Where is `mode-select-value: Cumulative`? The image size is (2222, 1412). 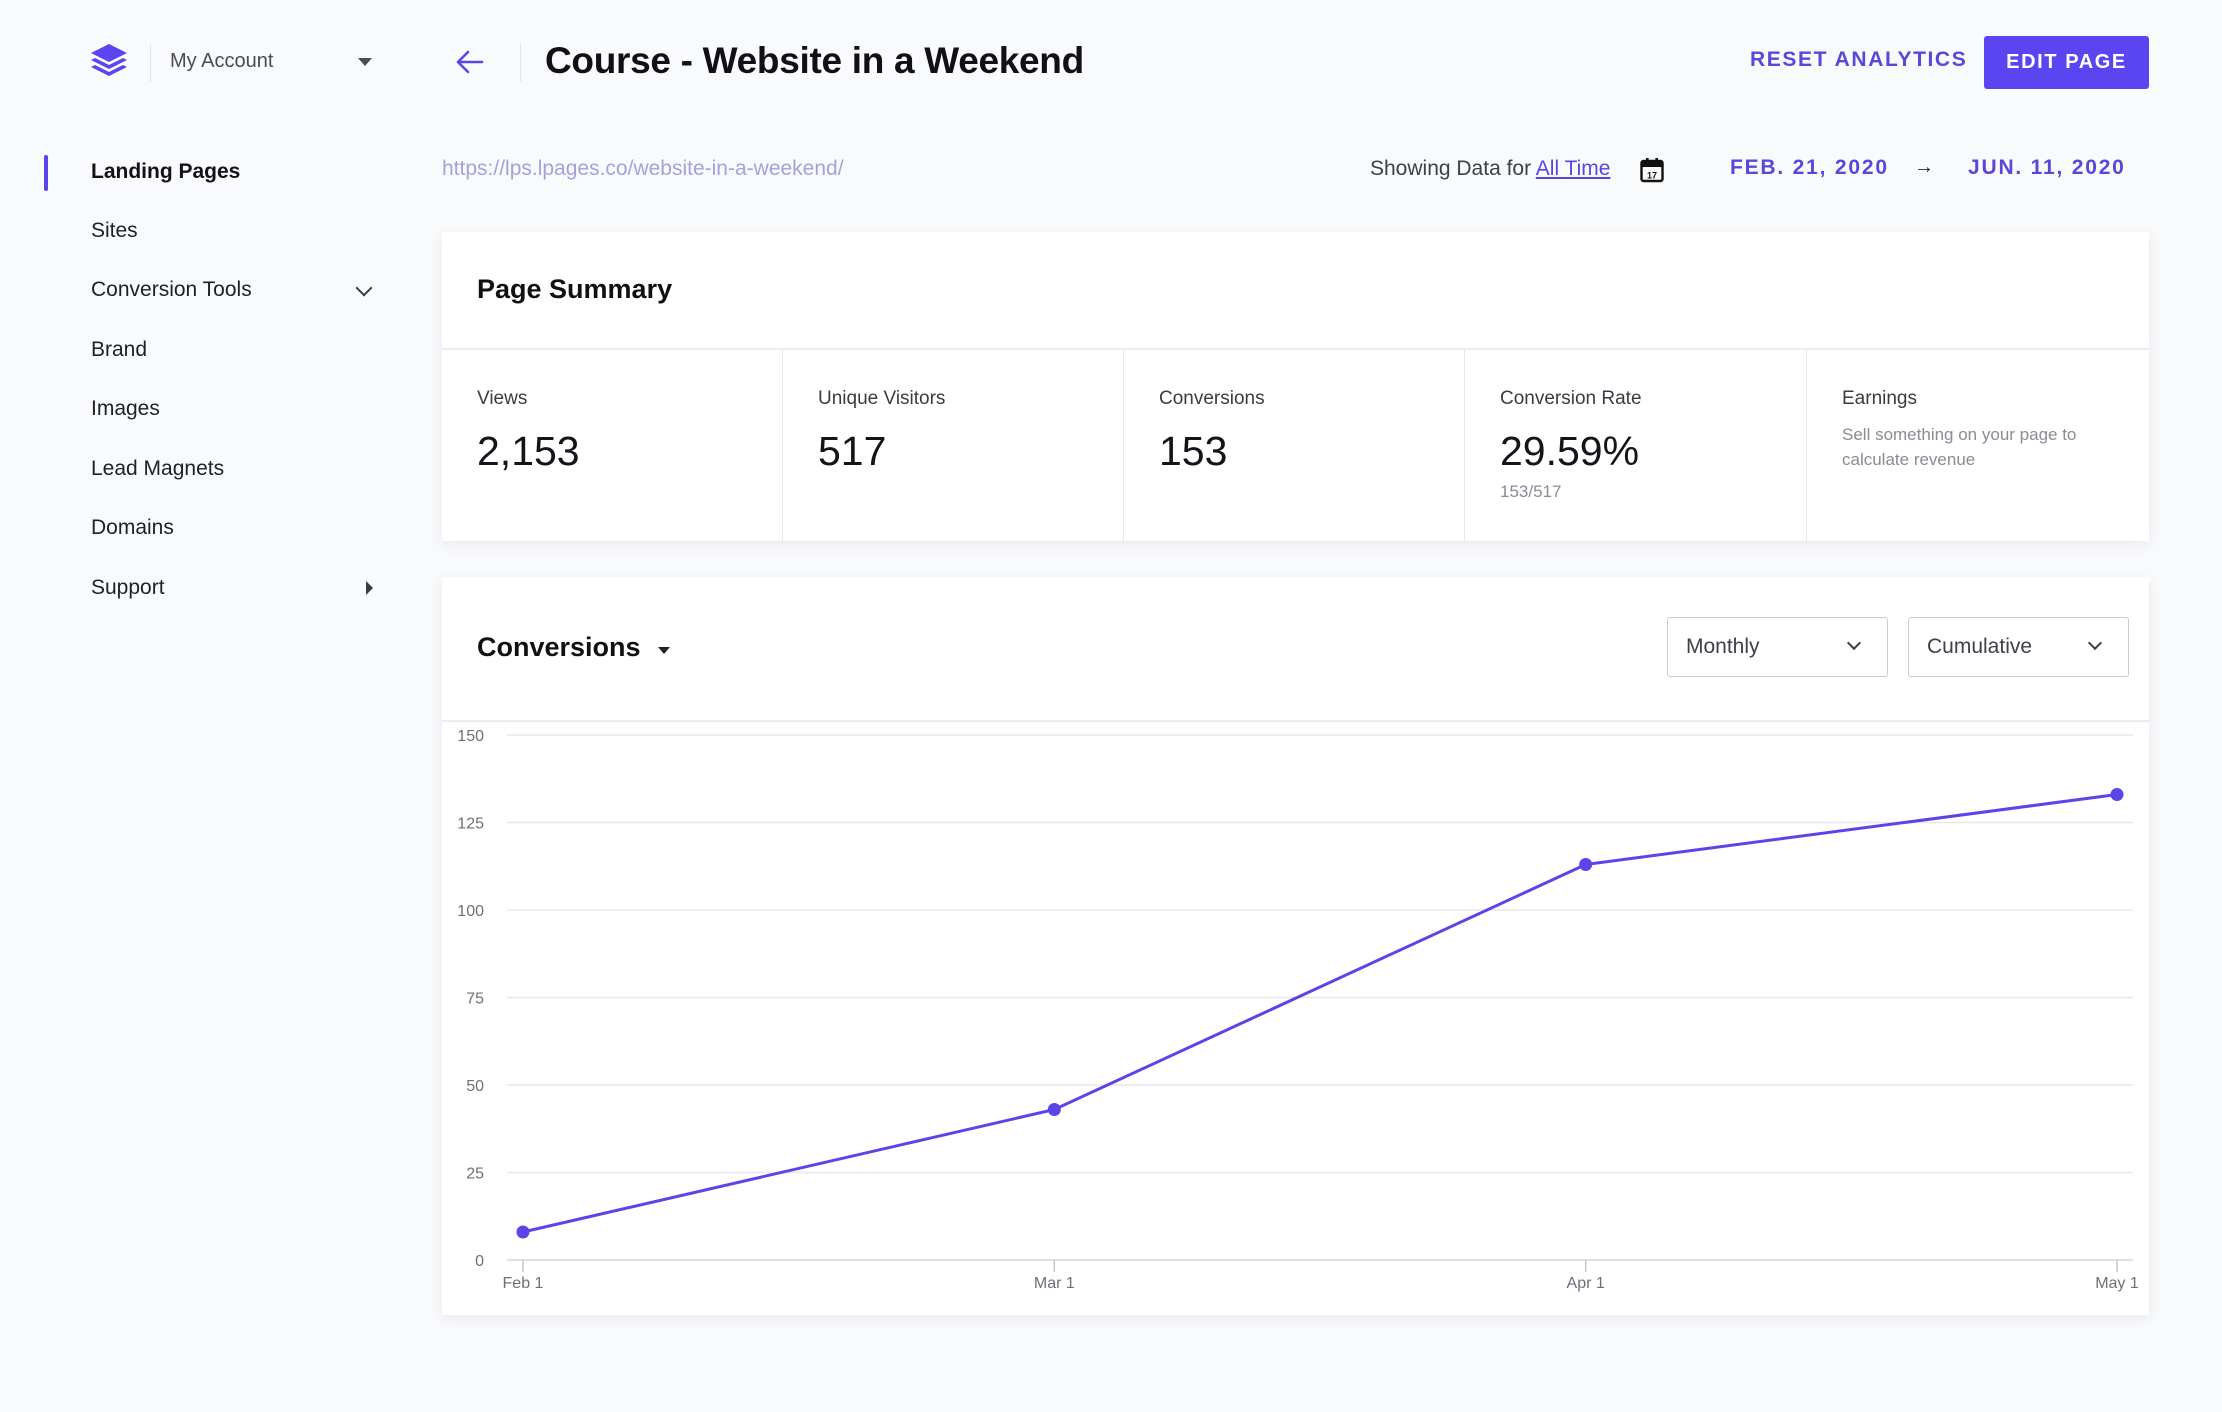 mode-select-value: Cumulative is located at coordinates (1980, 646).